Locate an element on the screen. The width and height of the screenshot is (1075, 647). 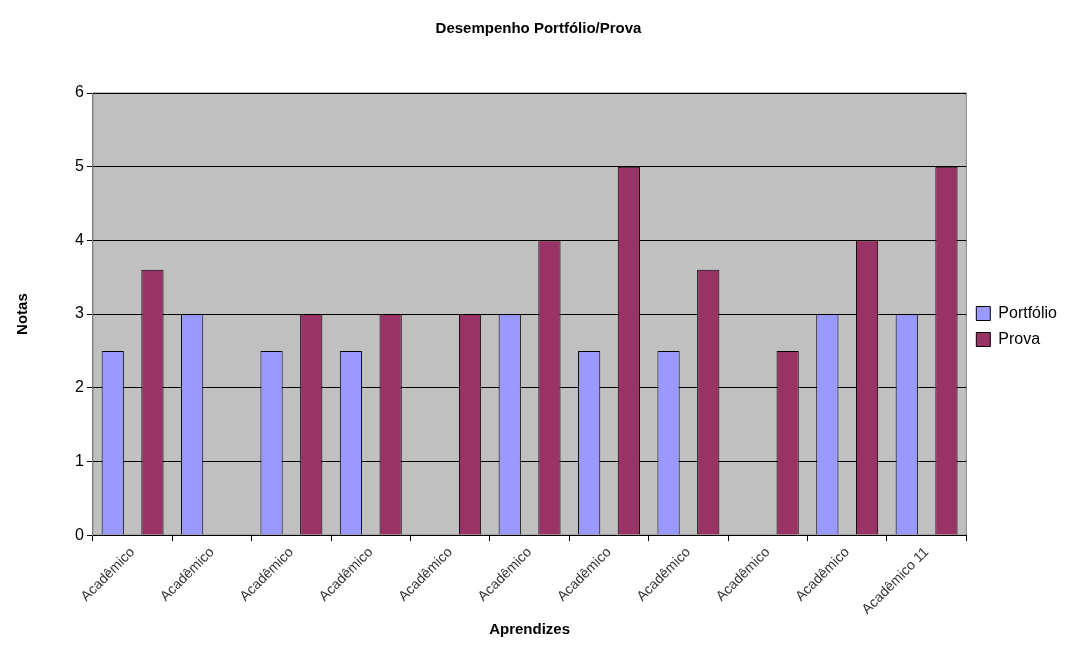
chart-title: Desempenho Portfólio/Prova is located at coordinates (539, 28).